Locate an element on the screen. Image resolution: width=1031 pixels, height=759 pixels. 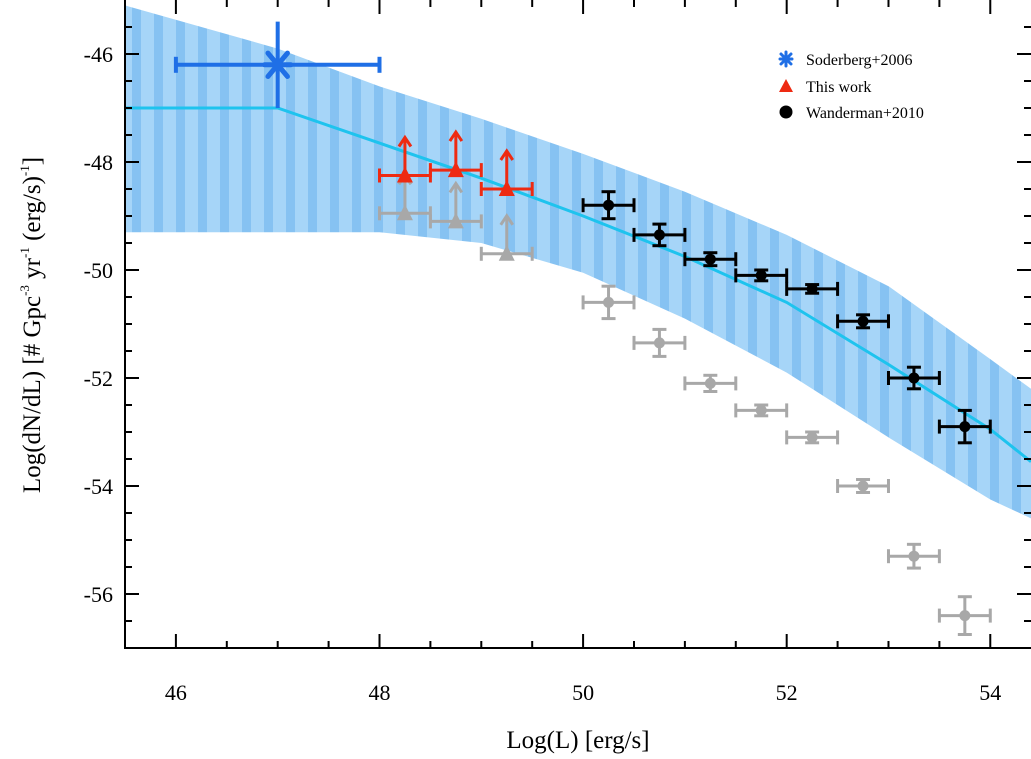
y-tick-labels: -46 -48 -50 -52 -54 -56 is located at coordinates (98, 324).